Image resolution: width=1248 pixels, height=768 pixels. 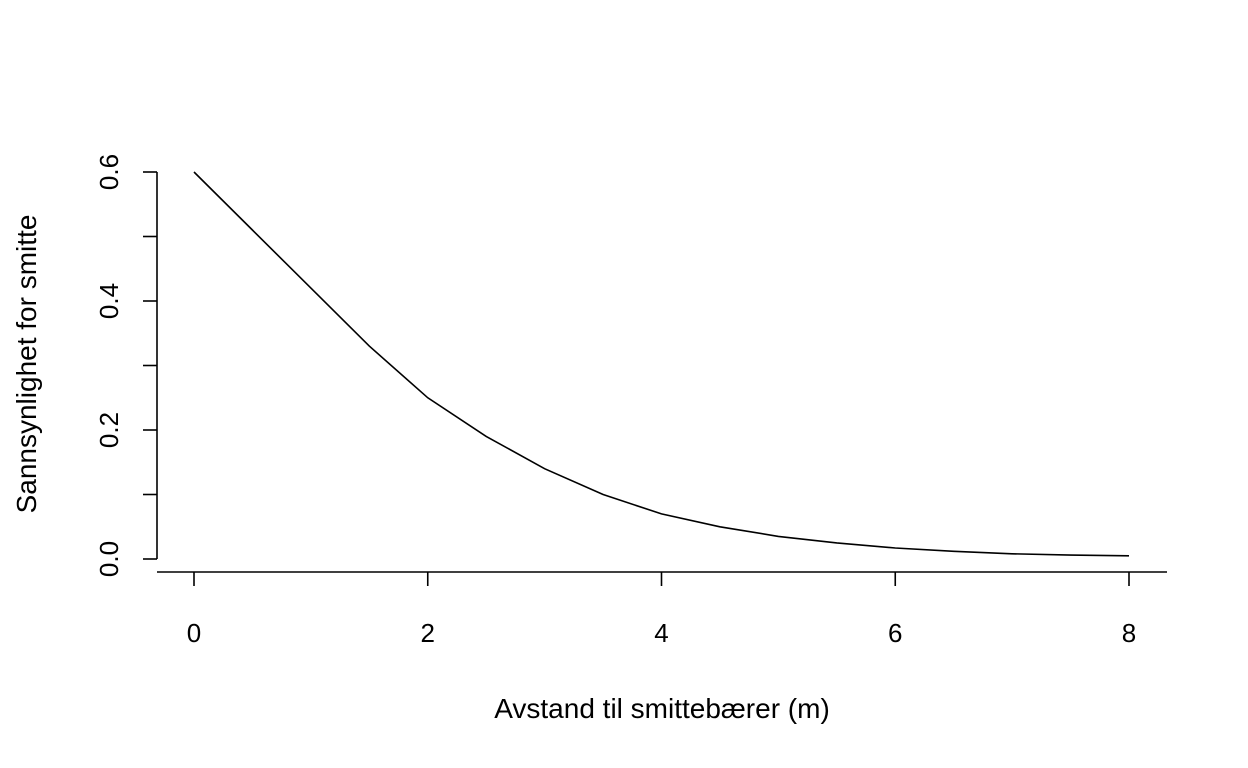 I want to click on x-axis: 0 2 4 6 8, so click(x=662, y=609).